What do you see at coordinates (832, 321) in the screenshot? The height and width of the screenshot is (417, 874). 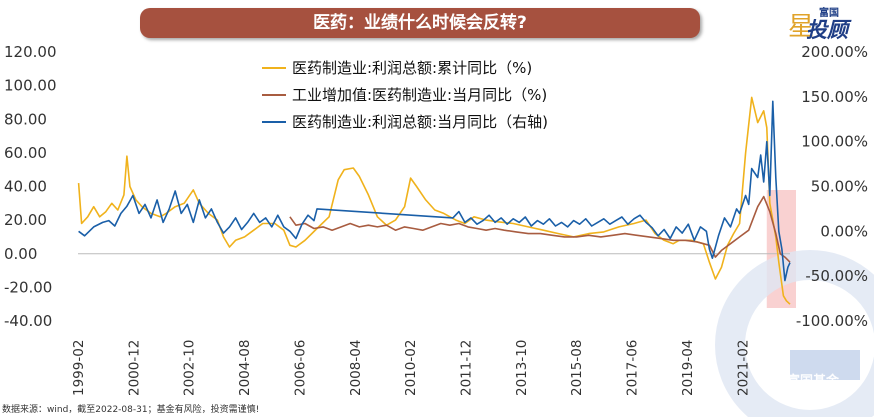 I see `right-tick-label: -100.00%` at bounding box center [832, 321].